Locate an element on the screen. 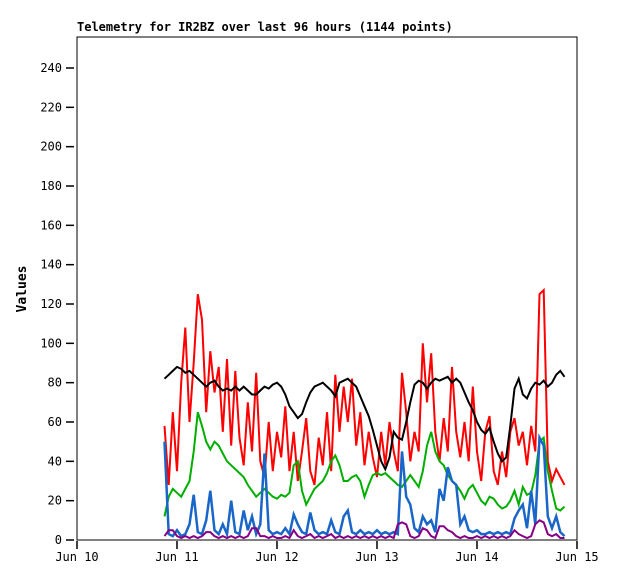 This screenshot has width=618, height=579. channel-purple-line is located at coordinates (364, 529).